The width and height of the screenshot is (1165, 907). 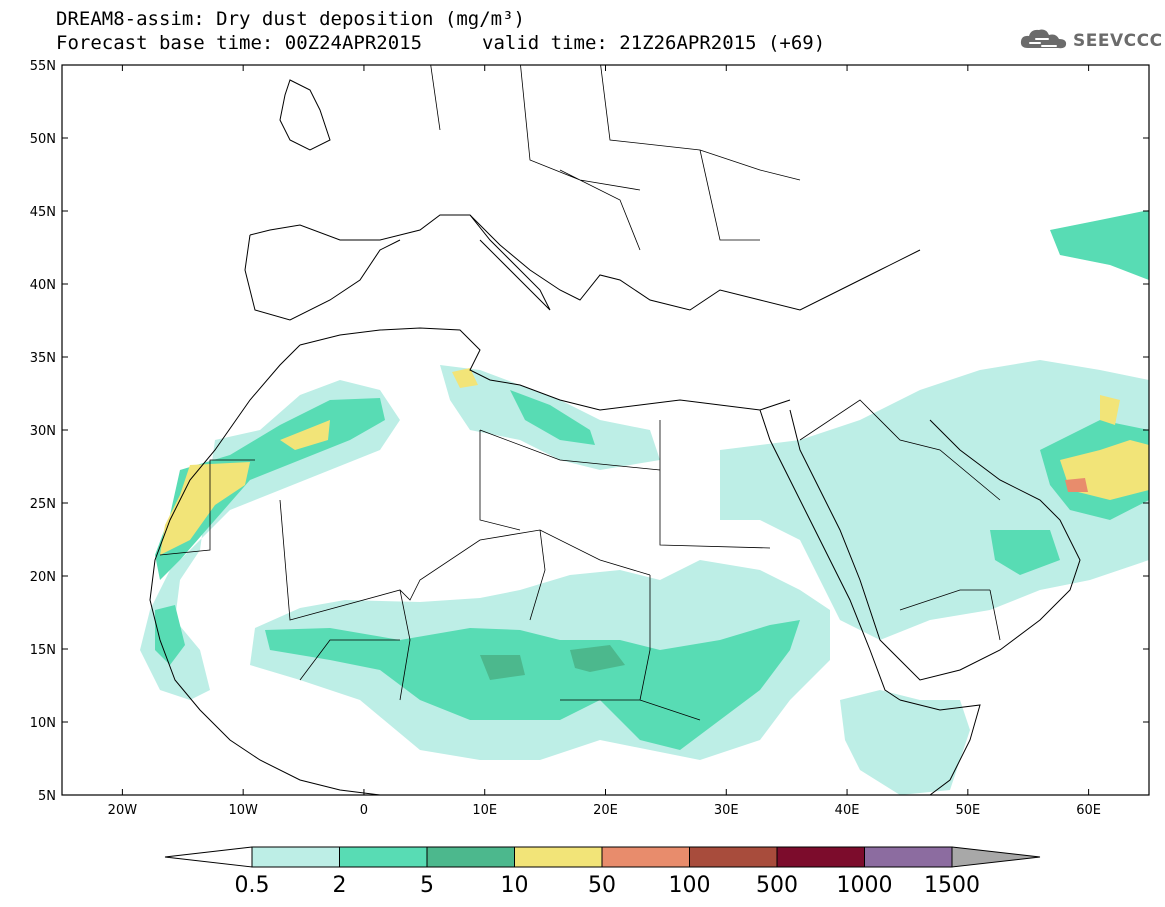 What do you see at coordinates (726, 810) in the screenshot?
I see `lon-tick-label: 30E` at bounding box center [726, 810].